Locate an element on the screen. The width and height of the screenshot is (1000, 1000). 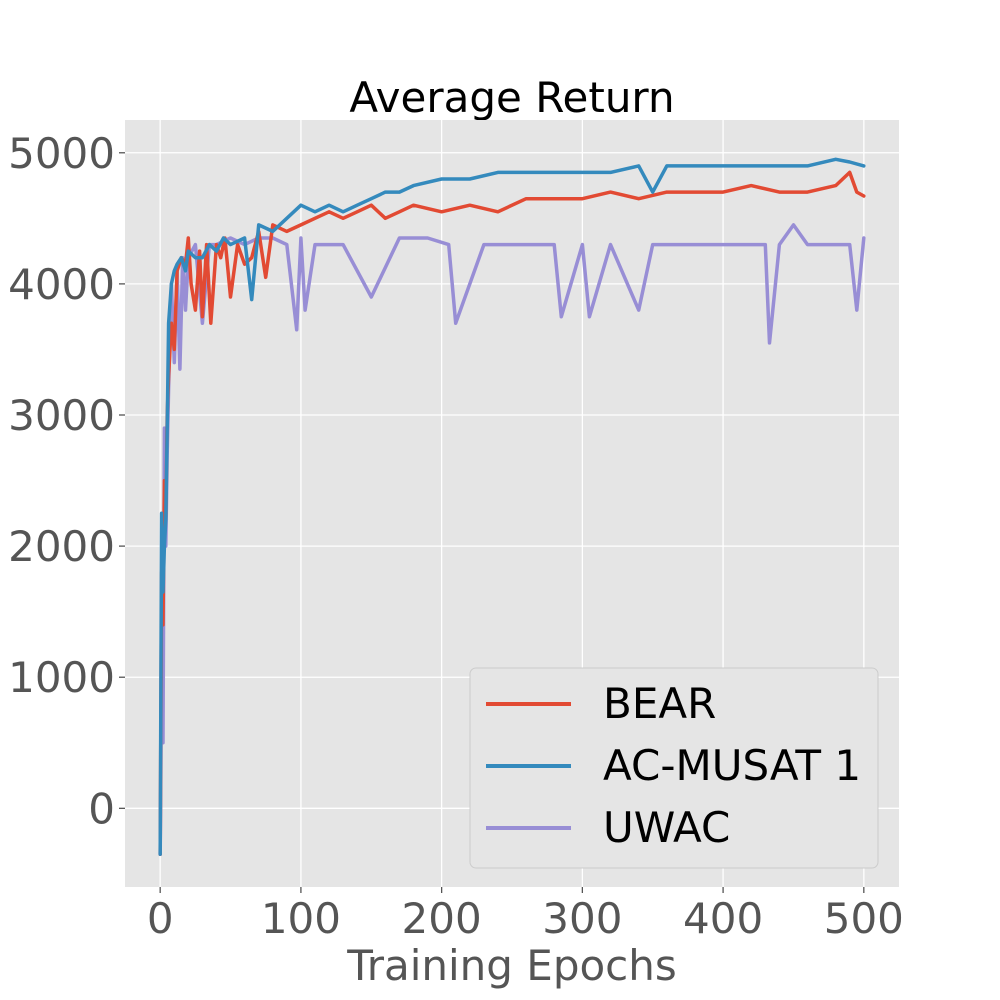
legend-label-ac-musat-1: AC-MUSAT 1 is located at coordinates (732, 765).